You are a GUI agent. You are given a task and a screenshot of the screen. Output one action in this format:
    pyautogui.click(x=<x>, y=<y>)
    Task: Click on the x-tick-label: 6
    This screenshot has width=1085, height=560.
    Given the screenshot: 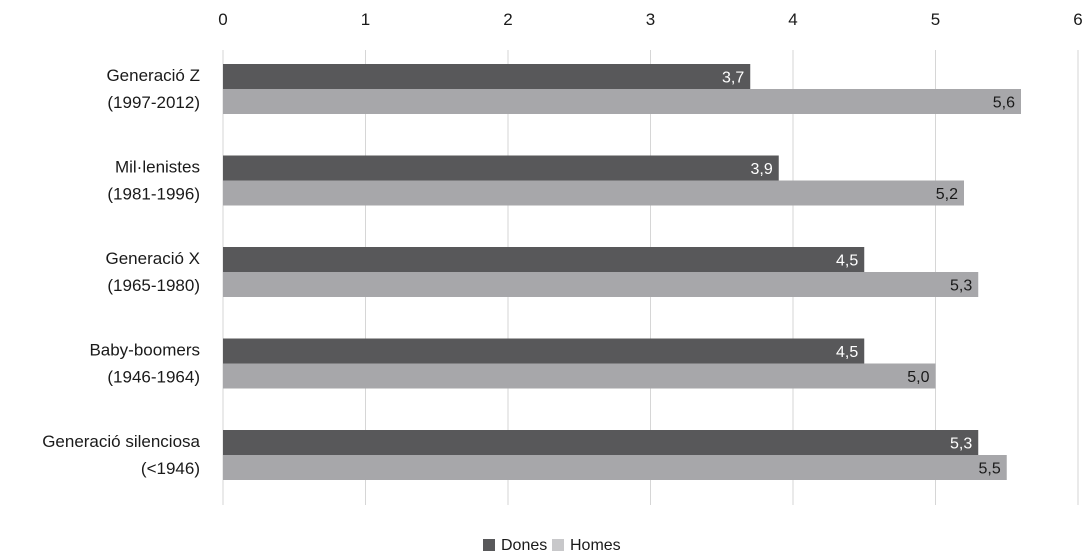 What is the action you would take?
    pyautogui.click(x=1077, y=19)
    